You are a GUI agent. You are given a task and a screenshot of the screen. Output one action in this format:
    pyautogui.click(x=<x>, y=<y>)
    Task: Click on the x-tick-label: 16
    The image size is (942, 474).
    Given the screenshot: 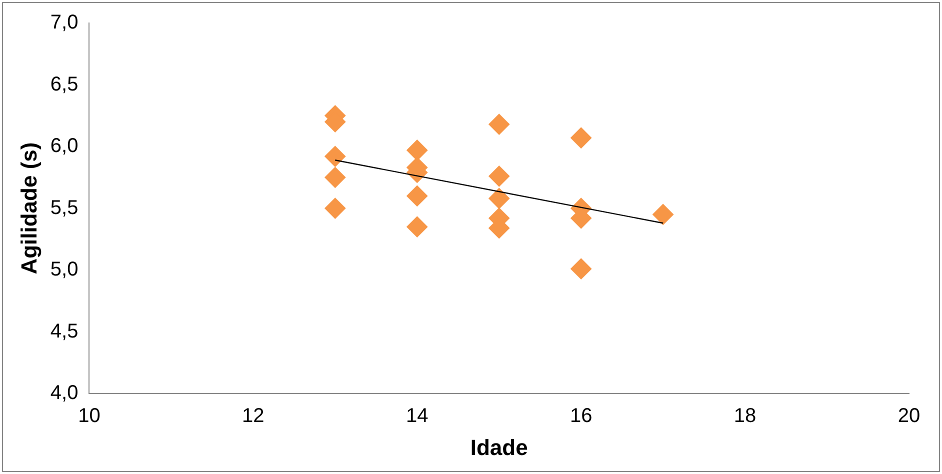 What is the action you would take?
    pyautogui.click(x=581, y=416)
    